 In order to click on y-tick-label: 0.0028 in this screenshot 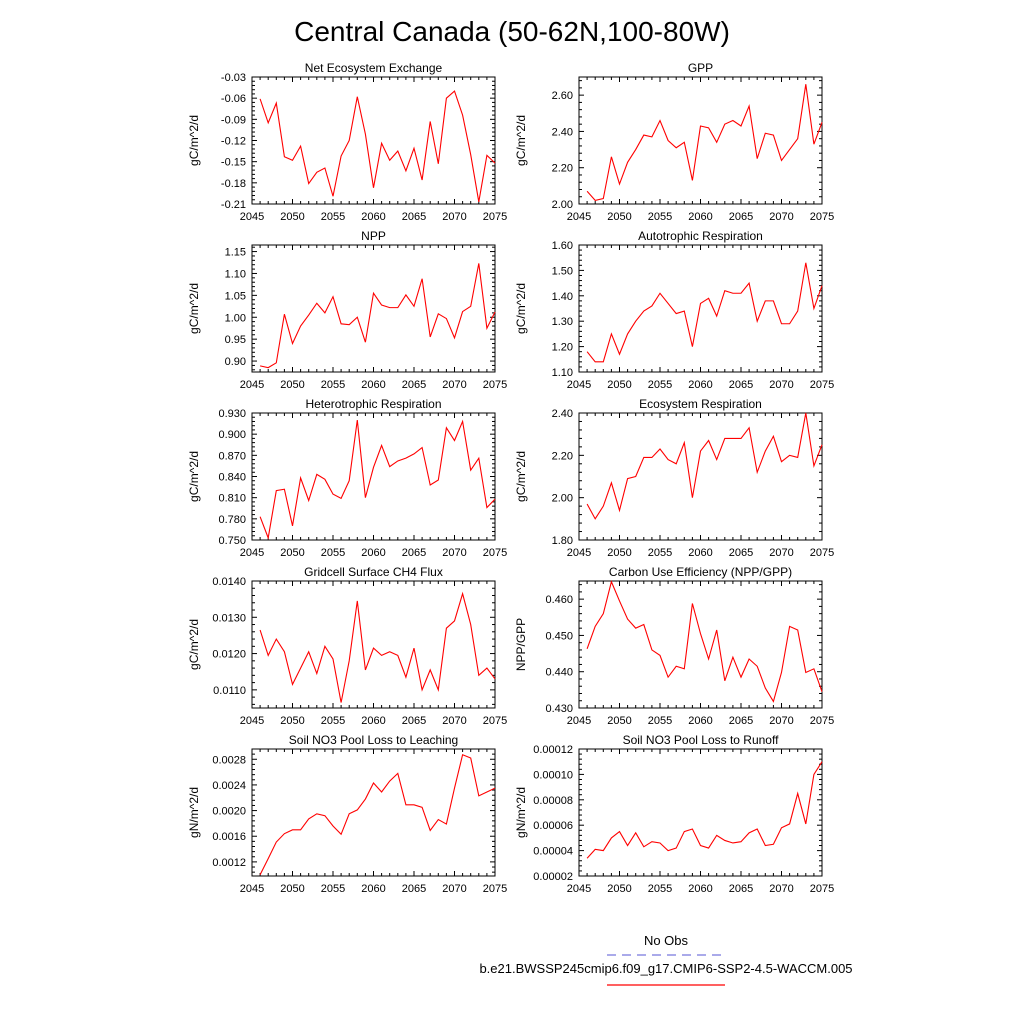, I will do `click(229, 760)`.